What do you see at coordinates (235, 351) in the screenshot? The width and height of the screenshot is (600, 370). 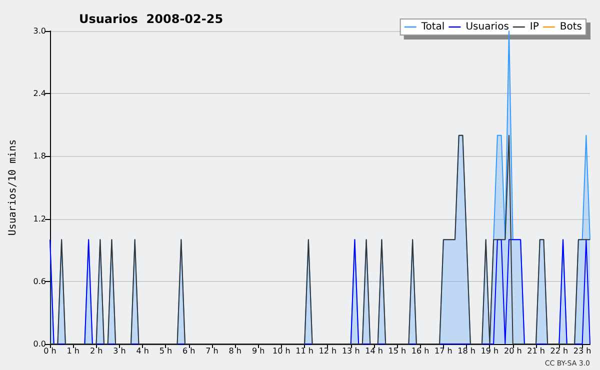 I see `x-tick-label: 8 h` at bounding box center [235, 351].